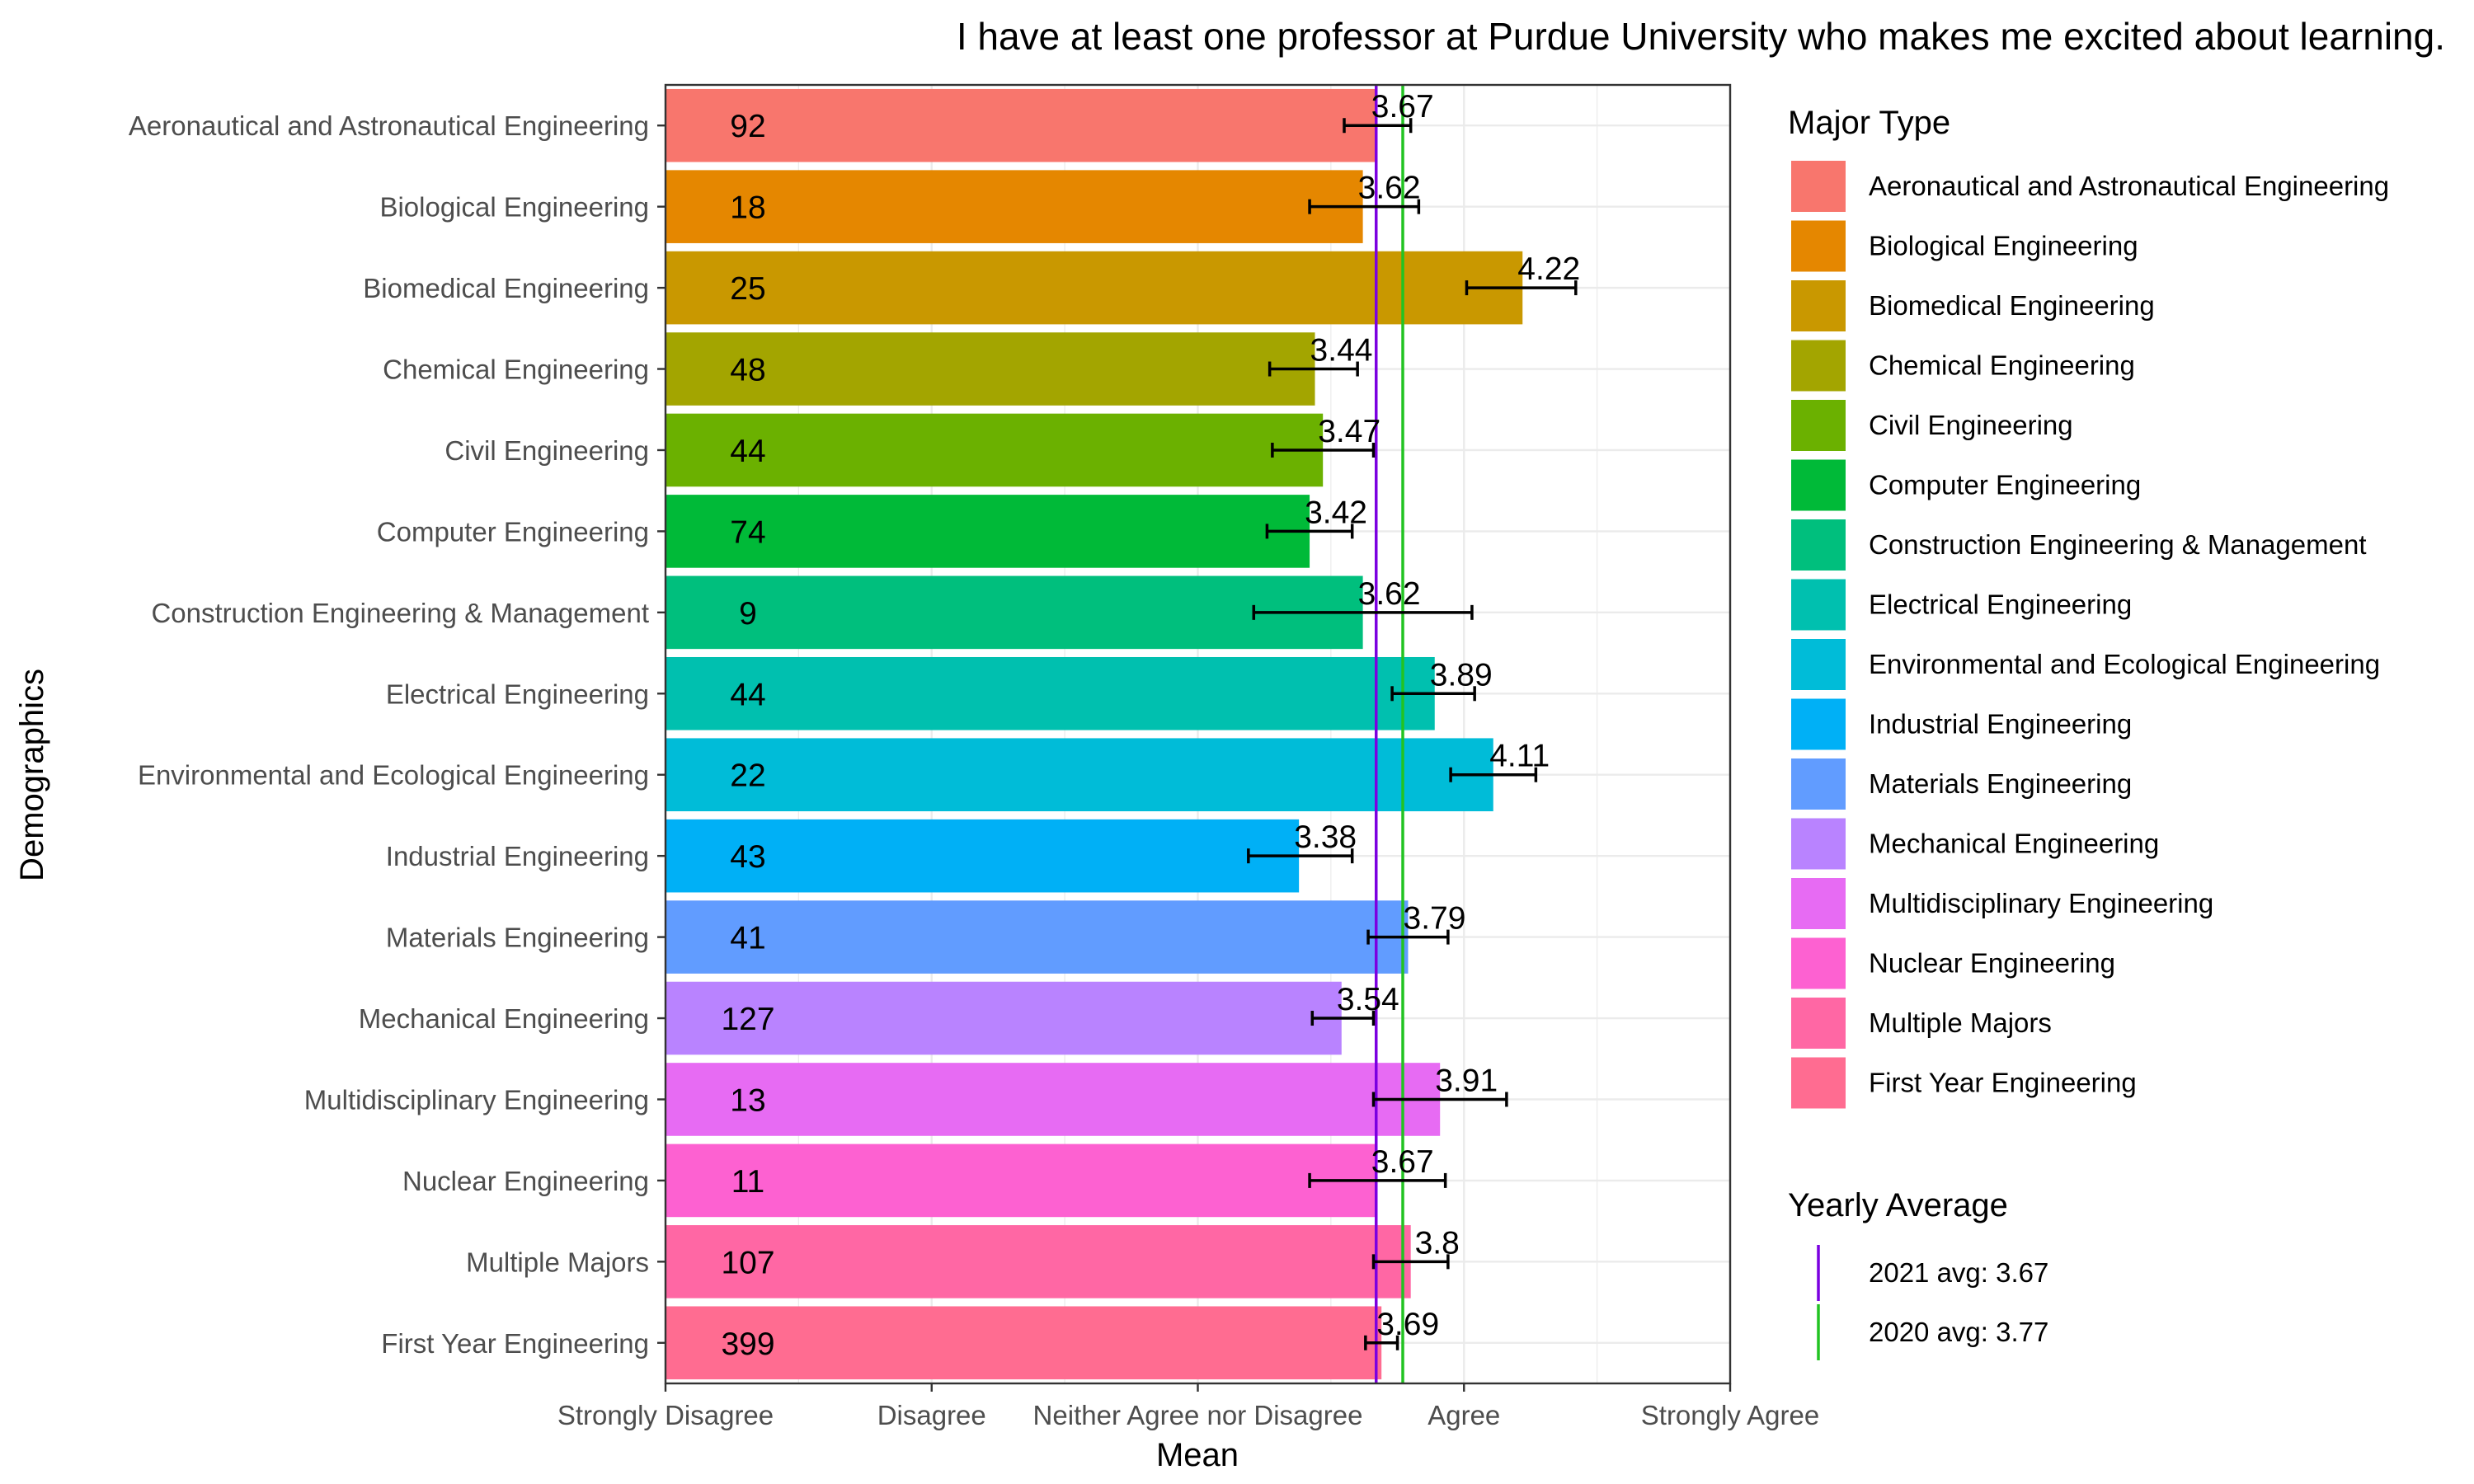  Describe the element at coordinates (2002, 365) in the screenshot. I see `legend-label: Chemical Engineering` at that location.